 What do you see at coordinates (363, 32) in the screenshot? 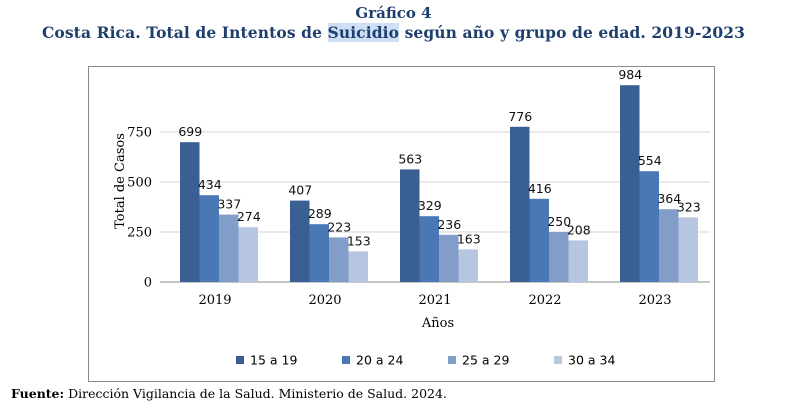
I see `chart-title-highlight: Suicidio` at bounding box center [363, 32].